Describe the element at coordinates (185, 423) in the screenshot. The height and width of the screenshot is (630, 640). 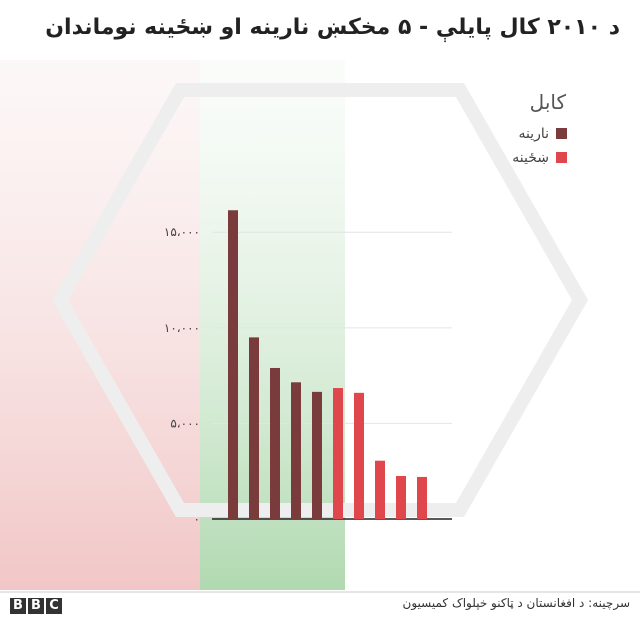
I see `y-tick-label: ۵،۰۰۰` at that location.